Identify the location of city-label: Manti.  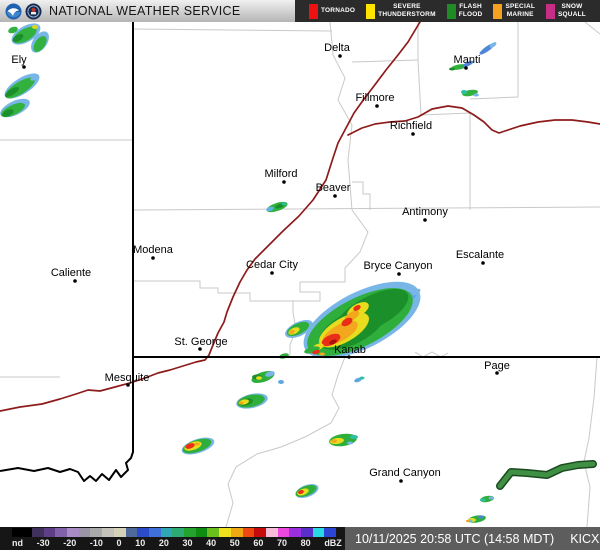
(467, 60).